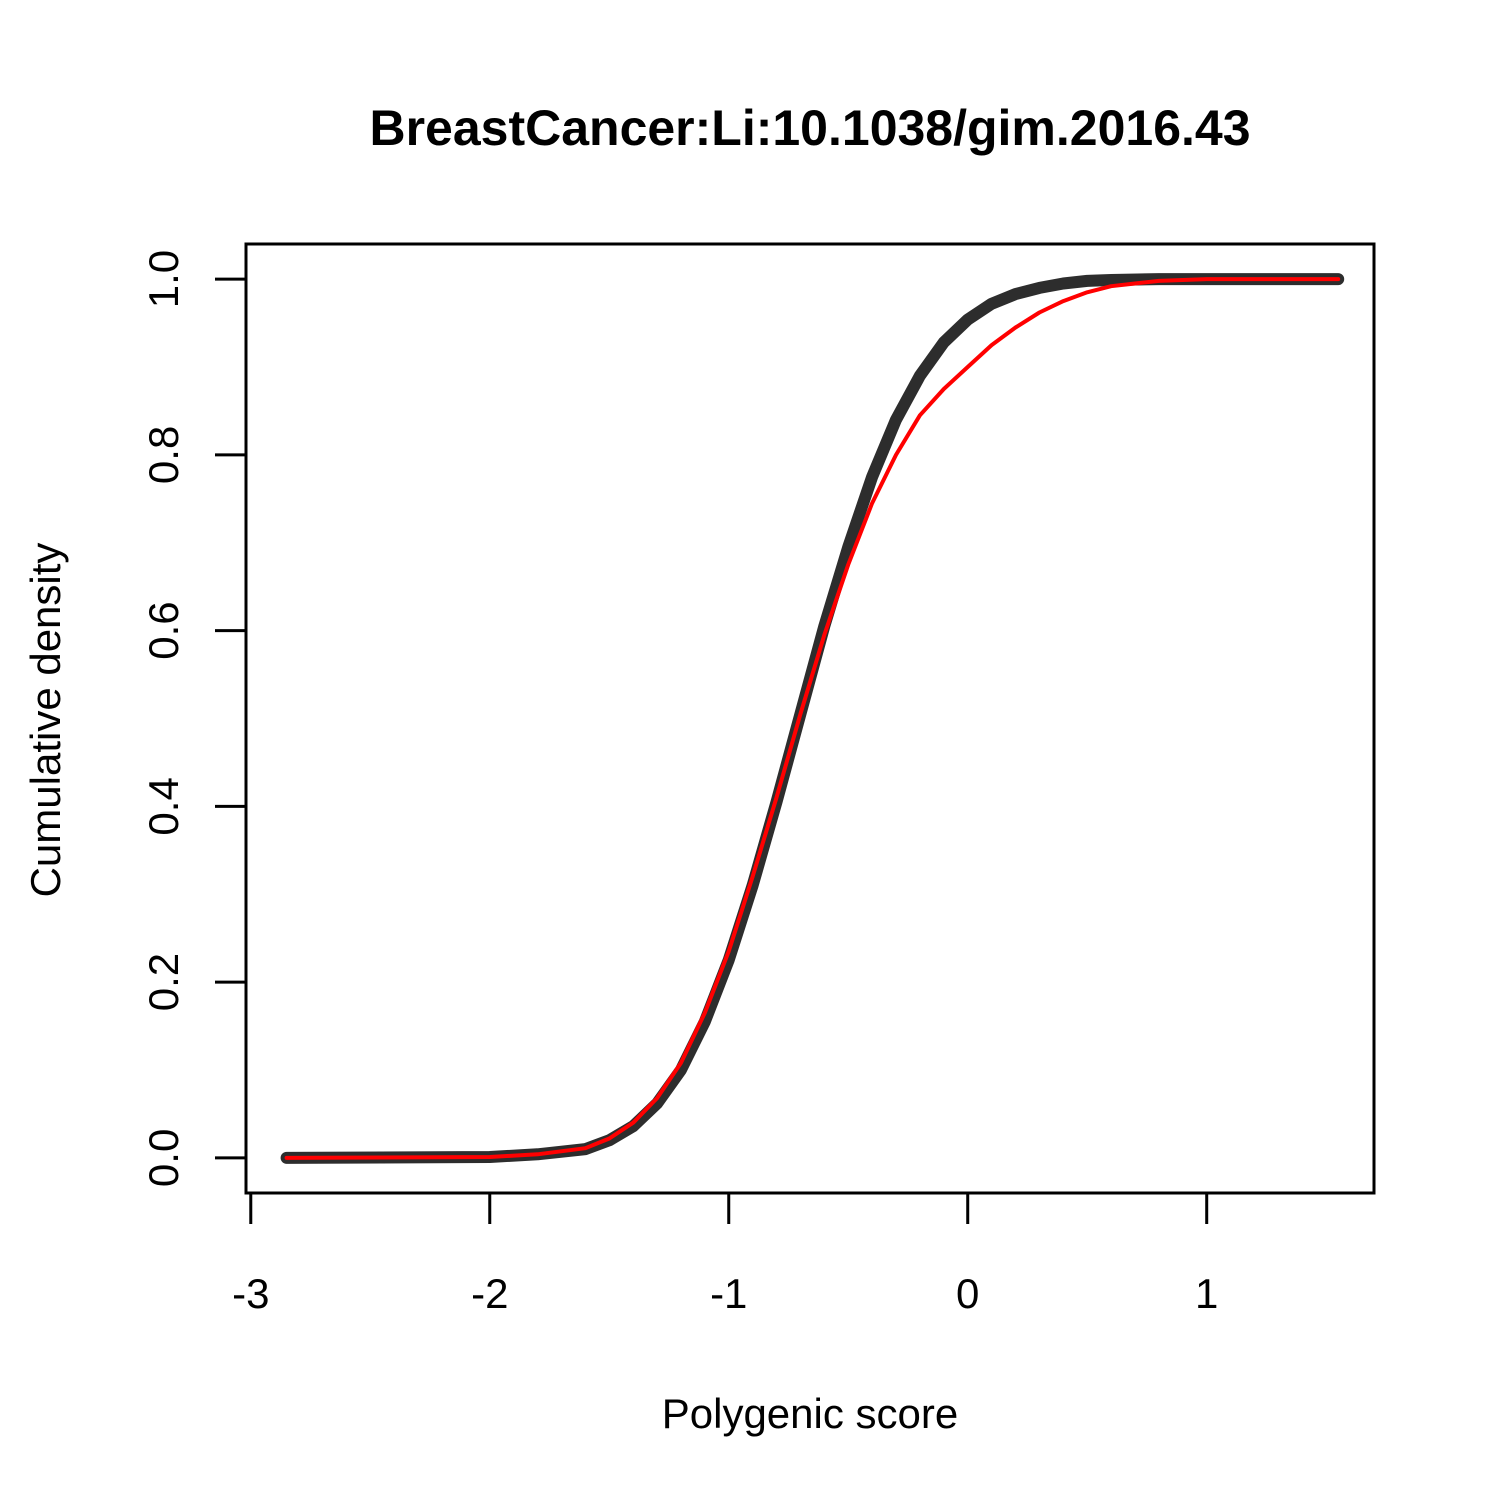 Image resolution: width=1500 pixels, height=1500 pixels. What do you see at coordinates (725, 1254) in the screenshot?
I see `x-axis: -3 -2 -1 0 1` at bounding box center [725, 1254].